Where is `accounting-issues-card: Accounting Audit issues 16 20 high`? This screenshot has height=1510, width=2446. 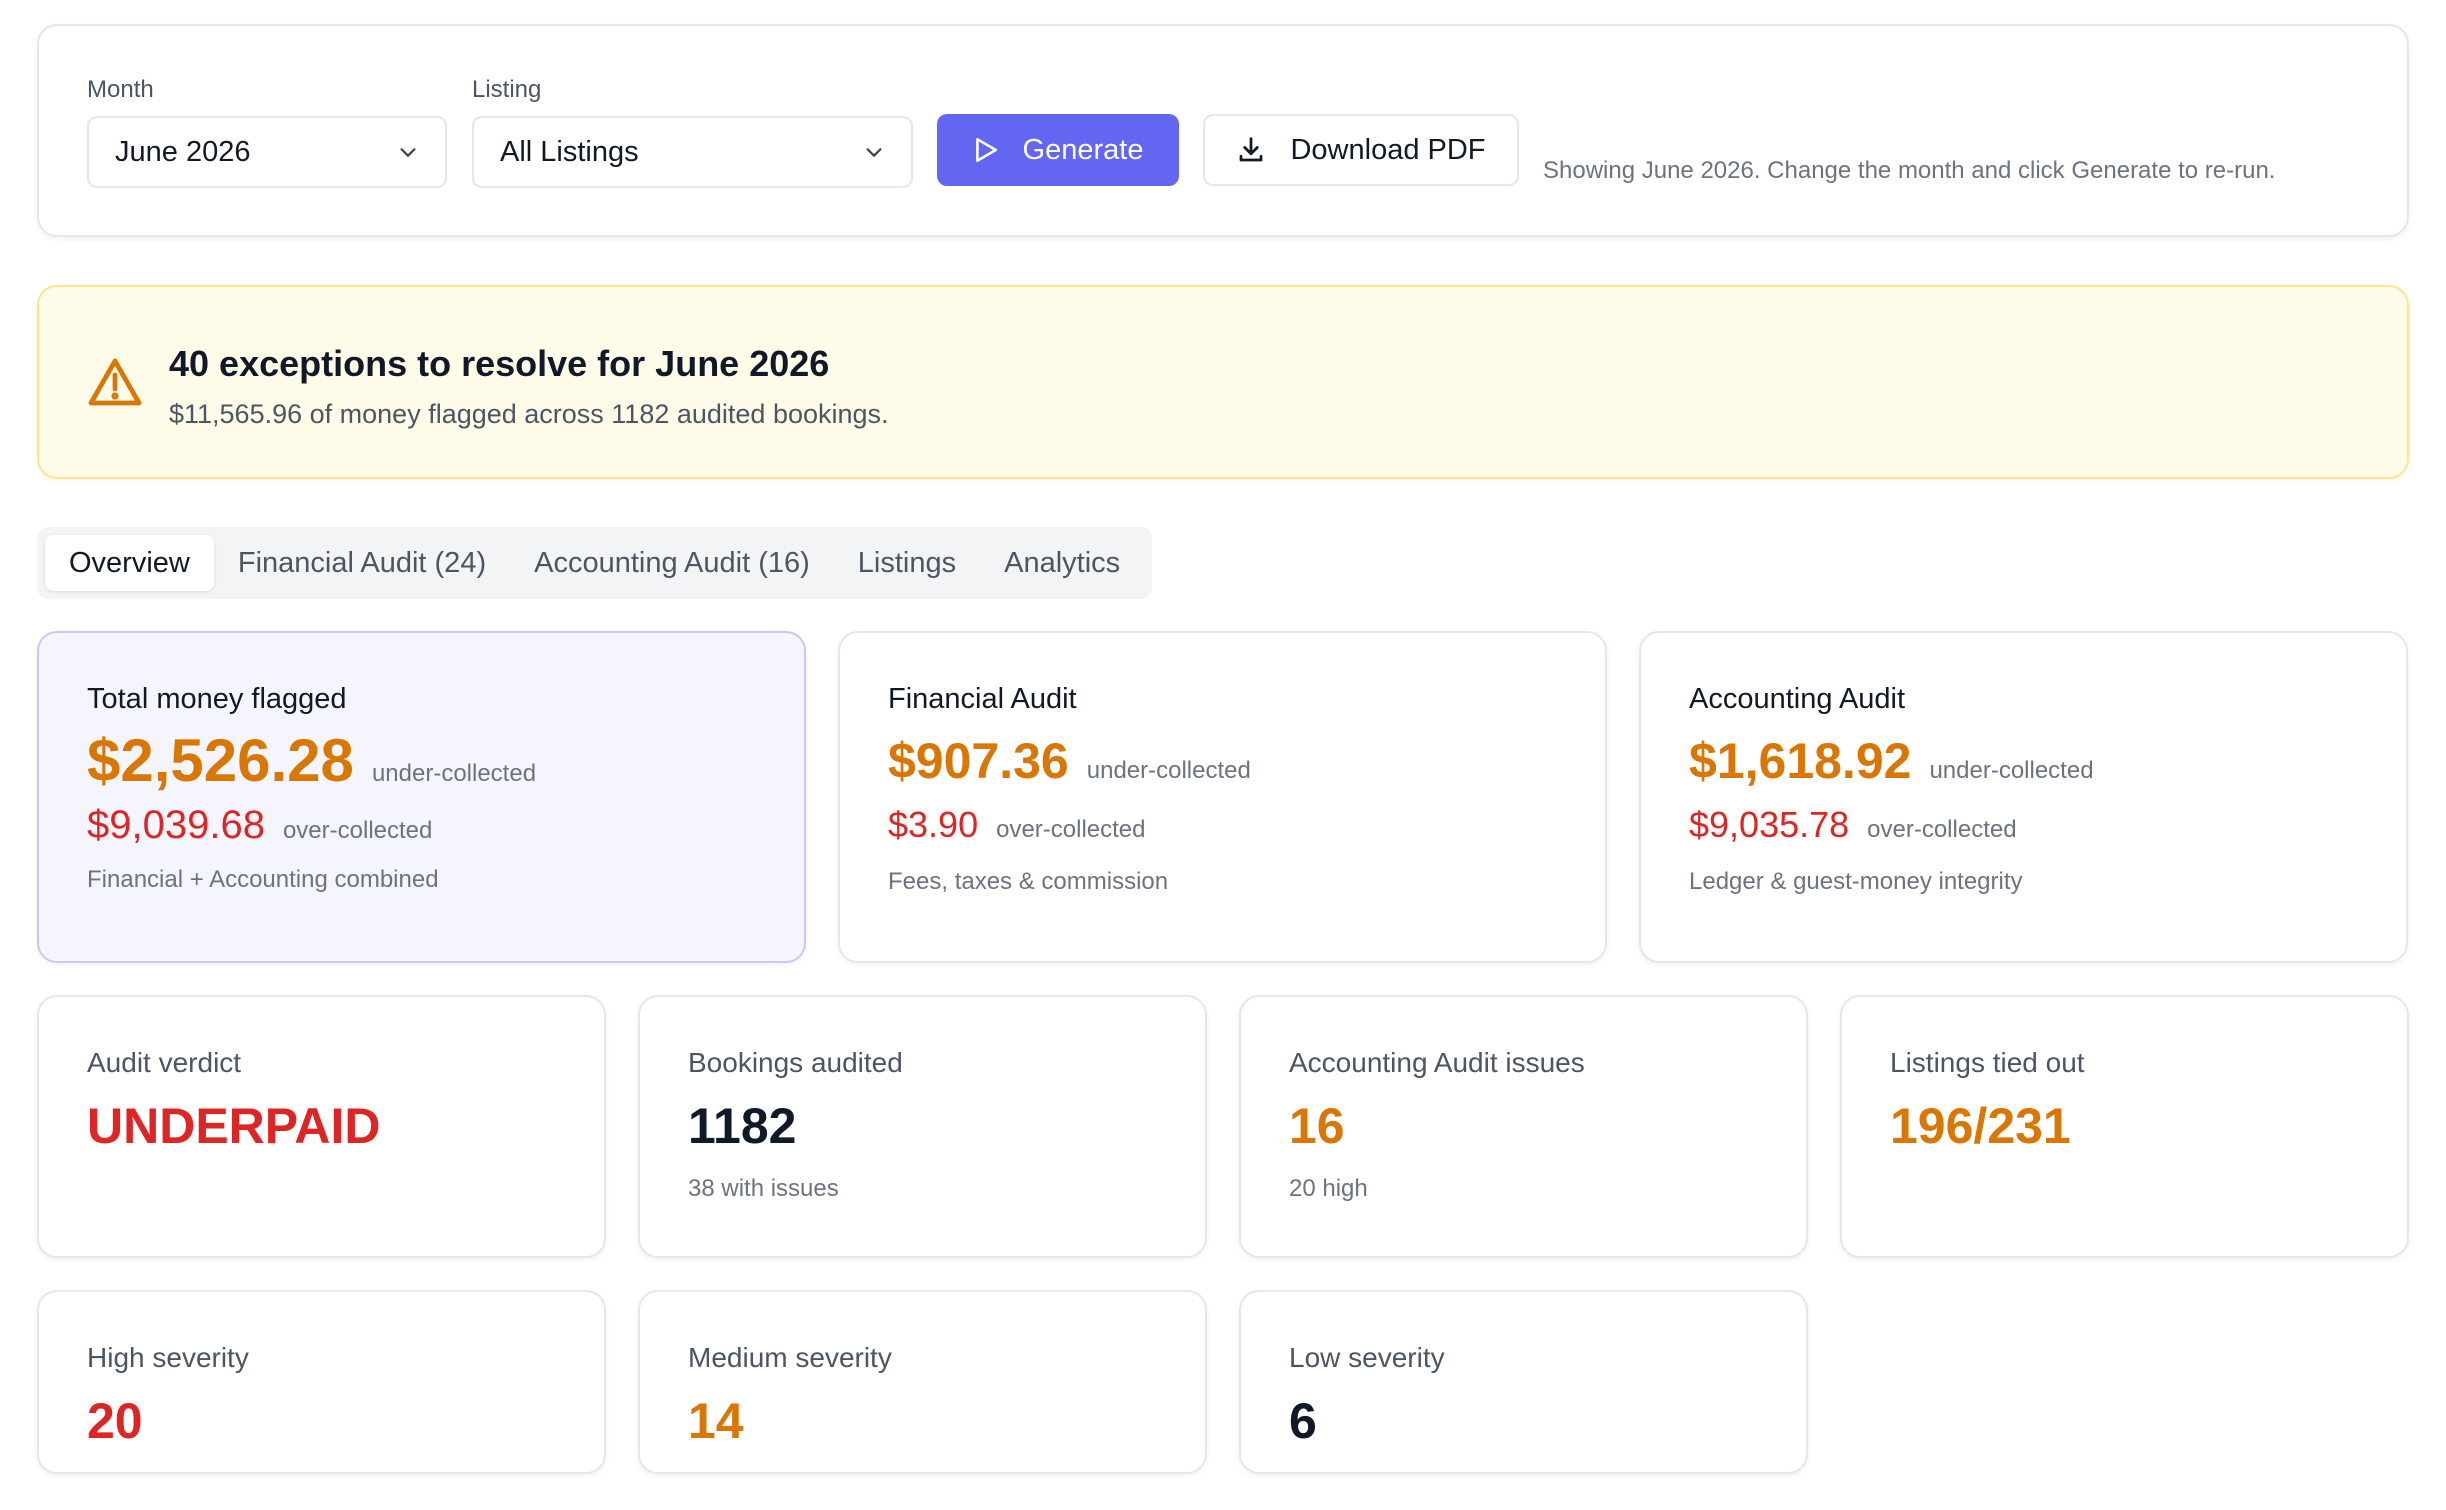
accounting-issues-card: Accounting Audit issues 16 20 high is located at coordinates (1523, 1126).